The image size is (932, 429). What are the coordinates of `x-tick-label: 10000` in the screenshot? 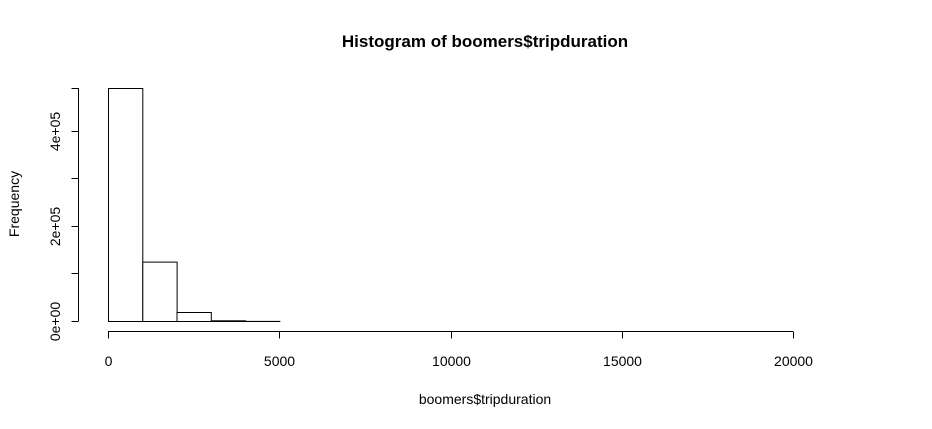 It's located at (451, 361).